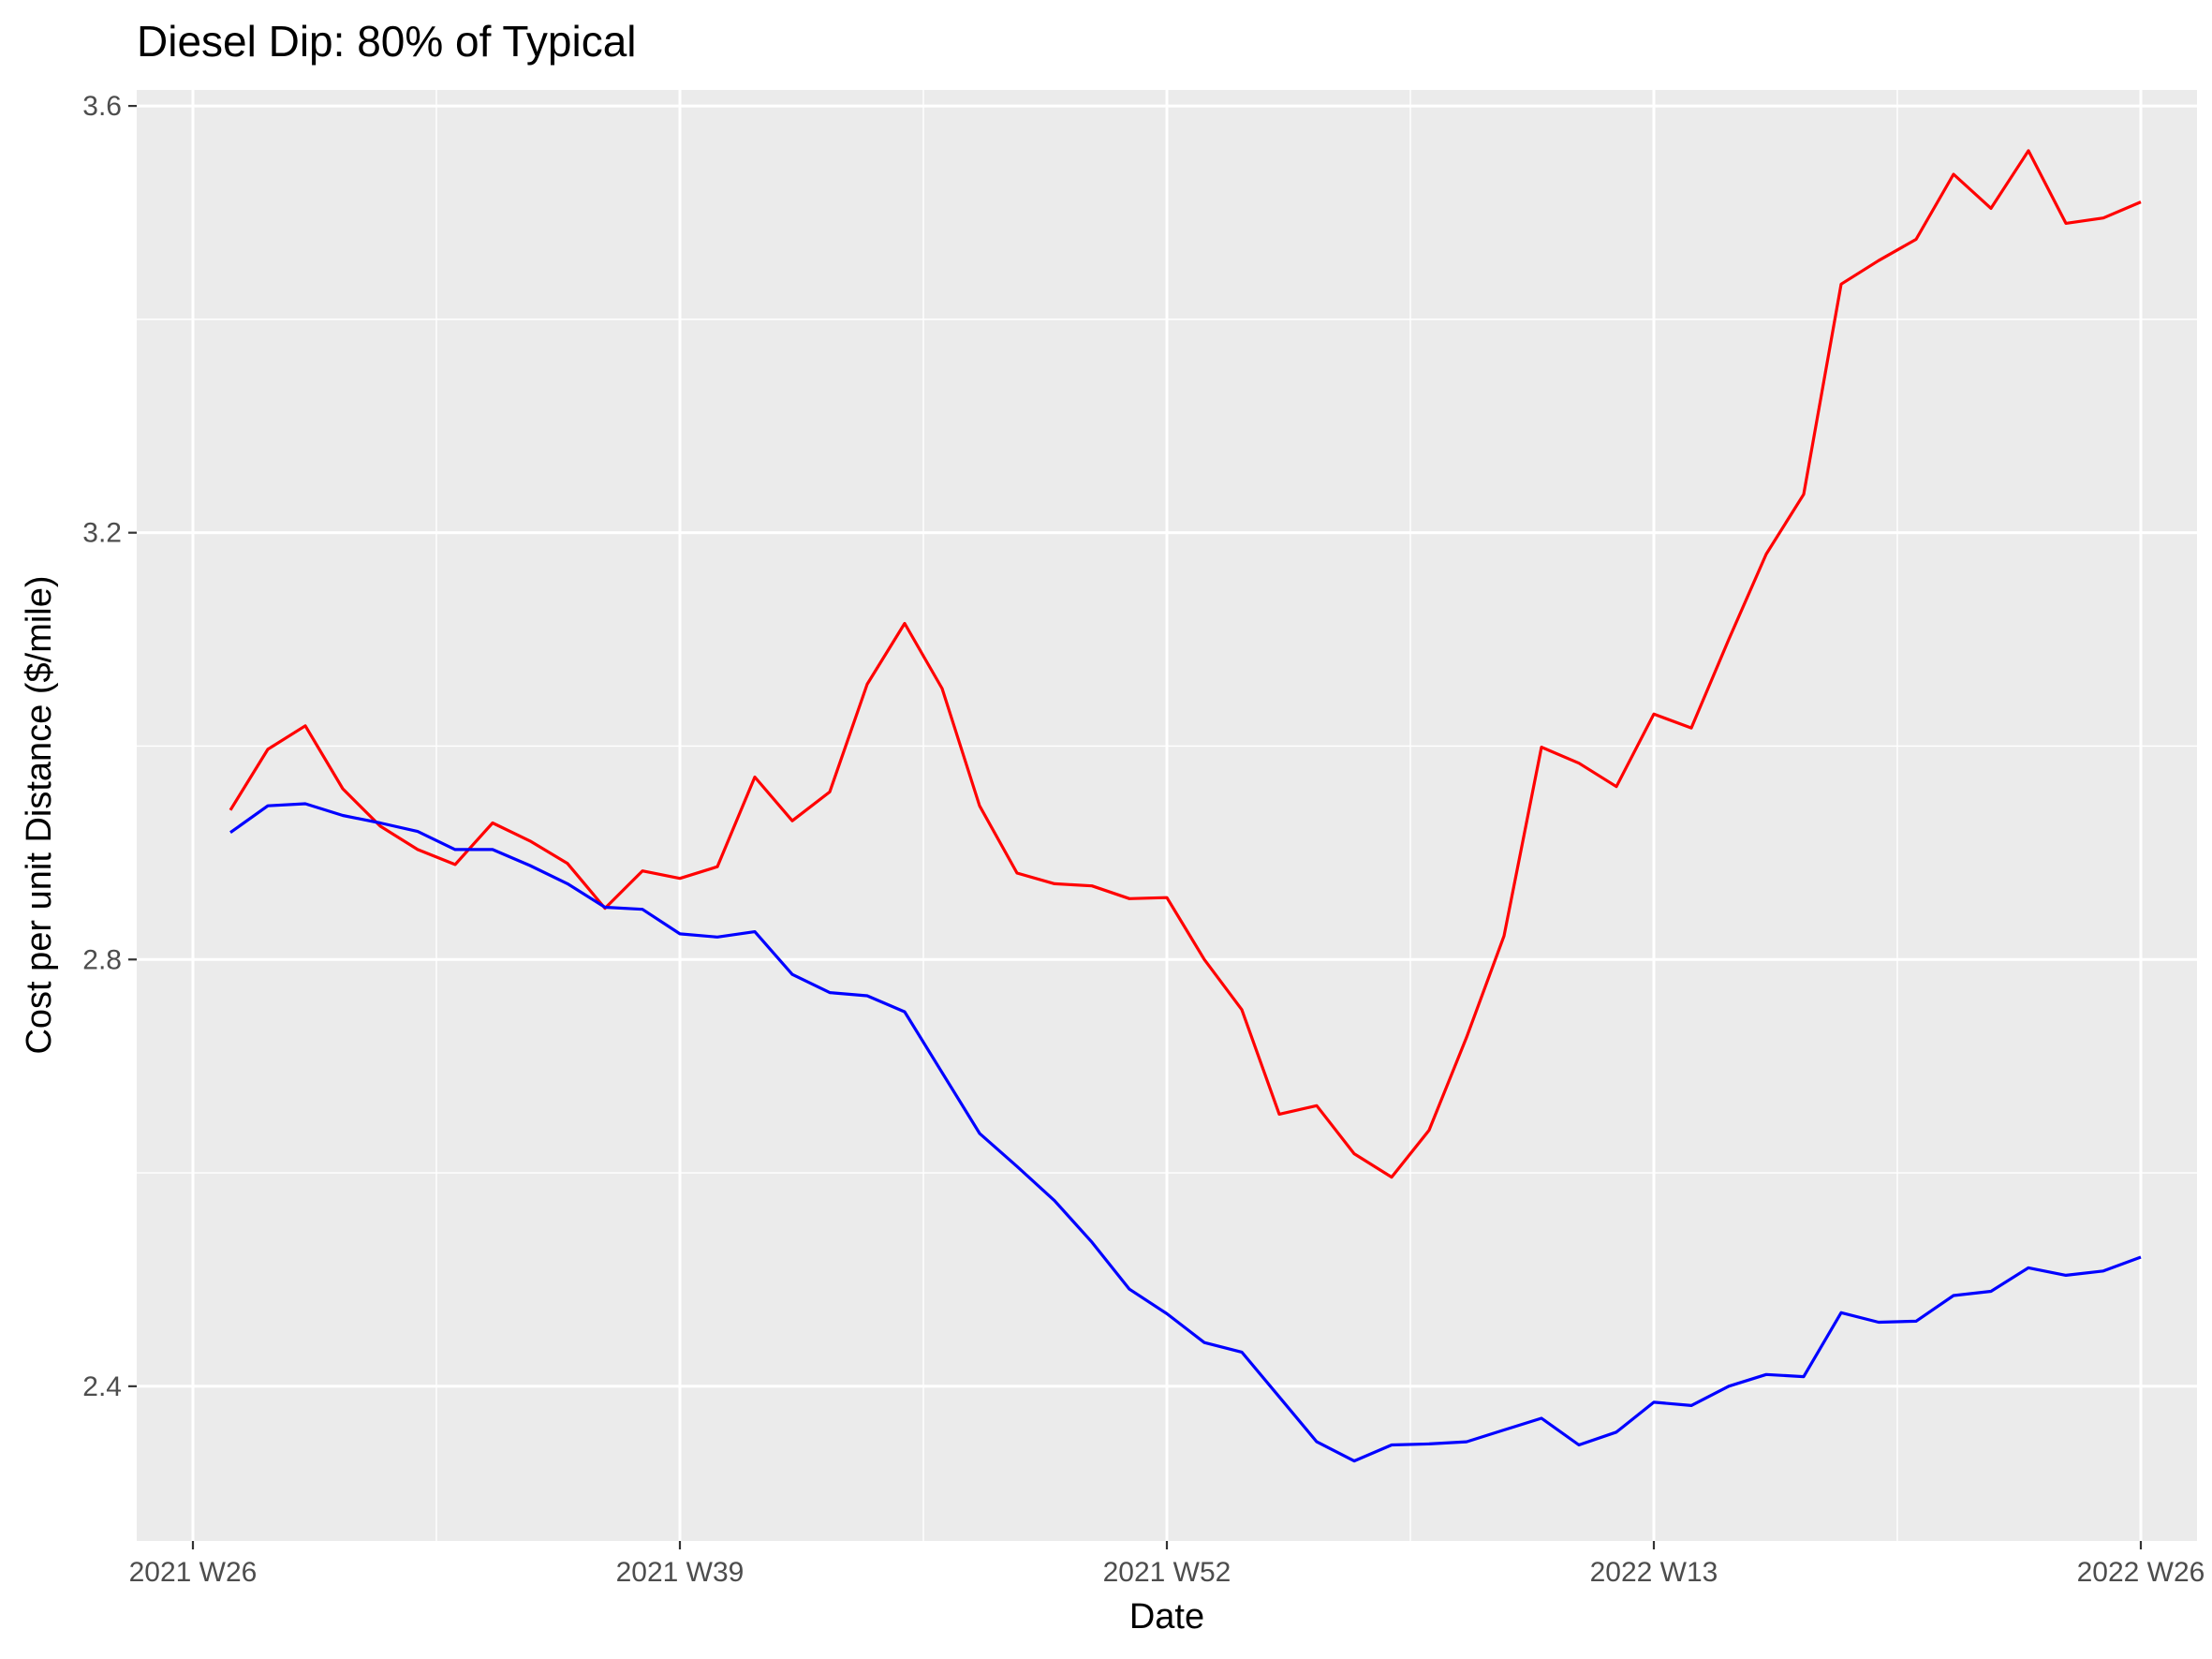  Describe the element at coordinates (102, 747) in the screenshot. I see `y-axis-tick-labels: 2.4 2.8 3.2 3.6` at that location.